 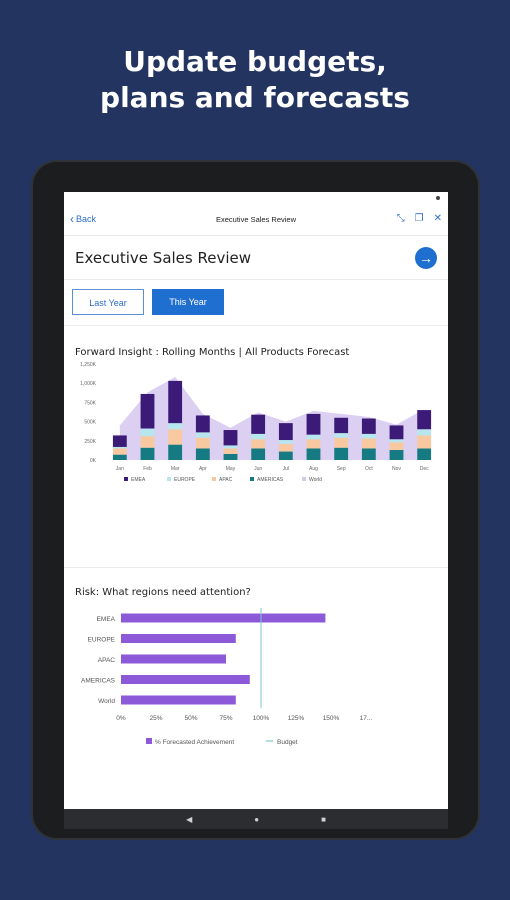 What do you see at coordinates (438, 198) in the screenshot?
I see `status-dot-icon` at bounding box center [438, 198].